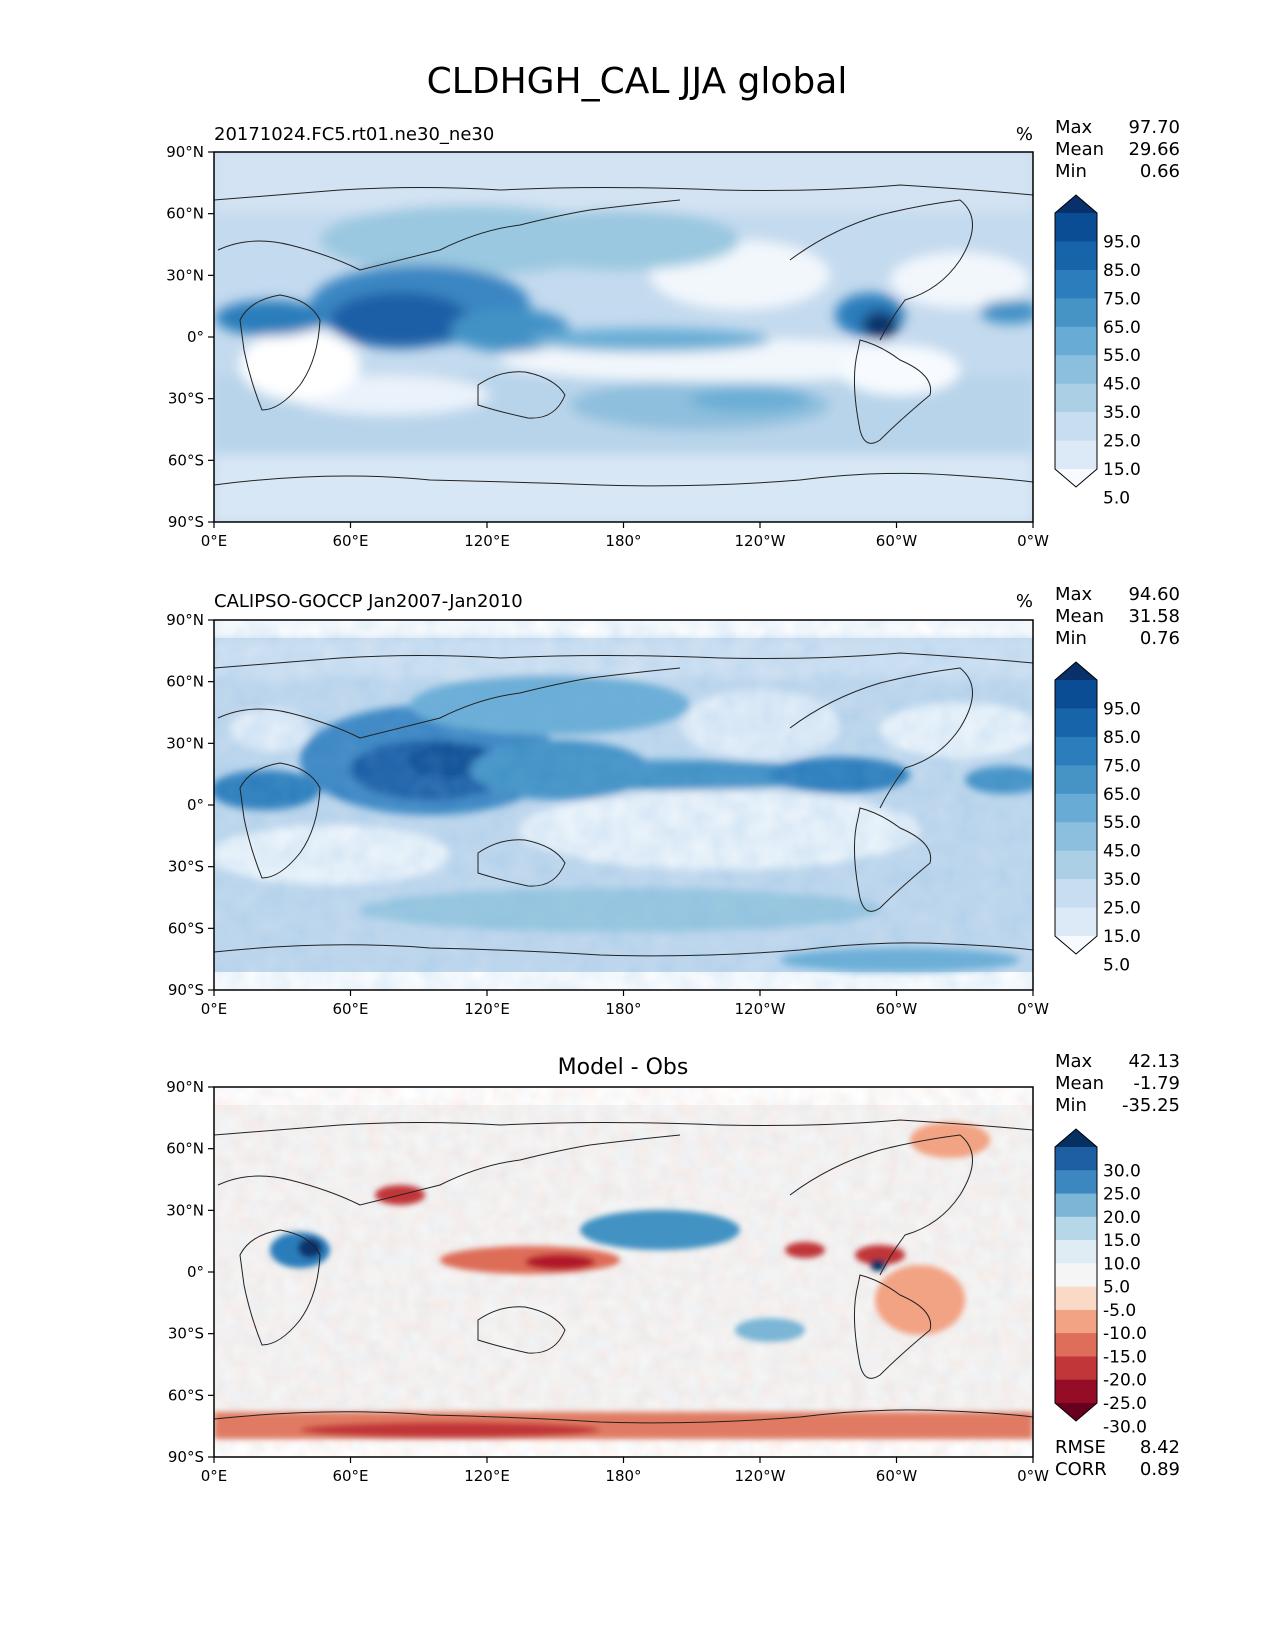  Describe the element at coordinates (1080, 1447) in the screenshot. I see `panel-diff-stat-rmse-label: RMSE` at that location.